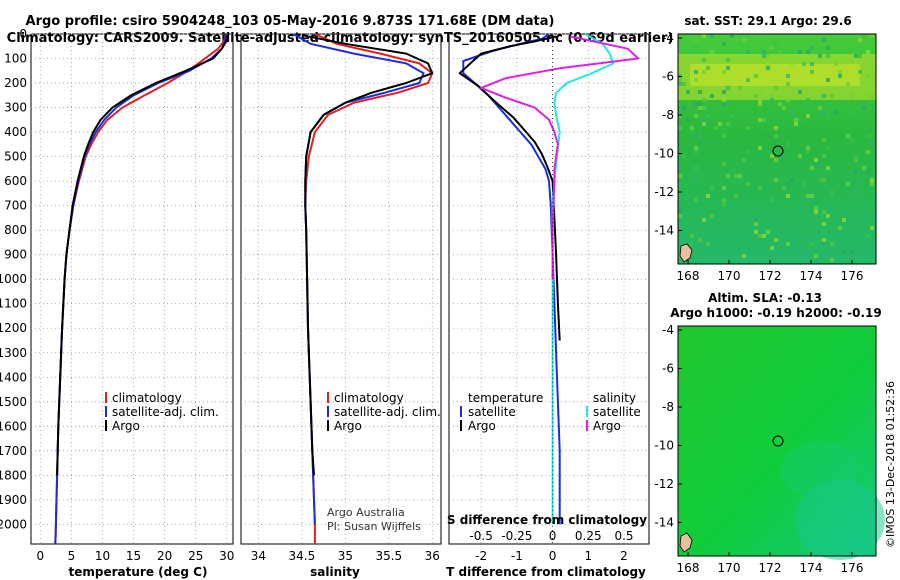 Image resolution: width=900 pixels, height=580 pixels. Describe the element at coordinates (770, 568) in the screenshot. I see `map-x-tick-label: 172` at that location.